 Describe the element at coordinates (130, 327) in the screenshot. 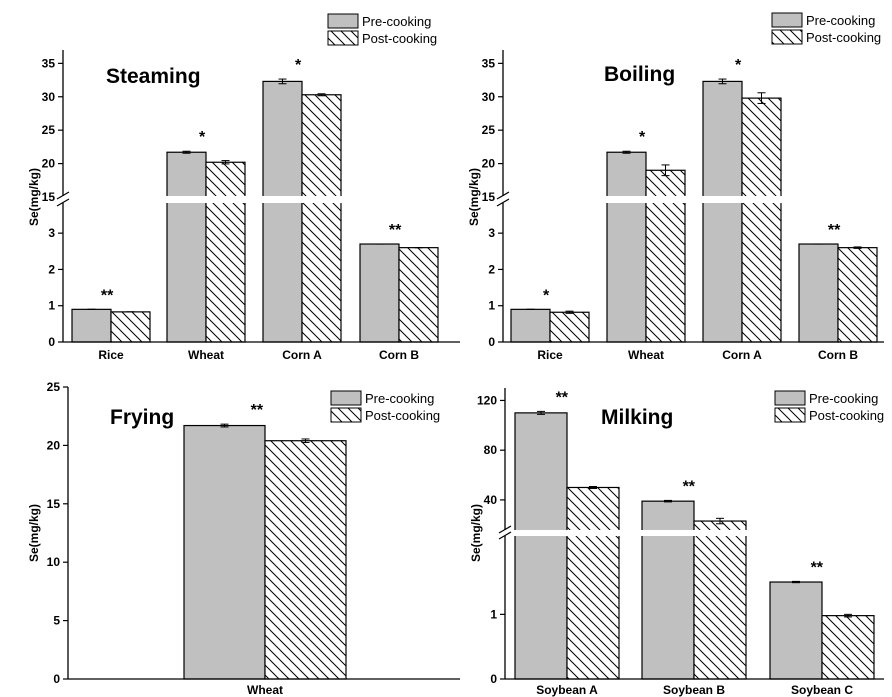

I see `bar-post-rice` at that location.